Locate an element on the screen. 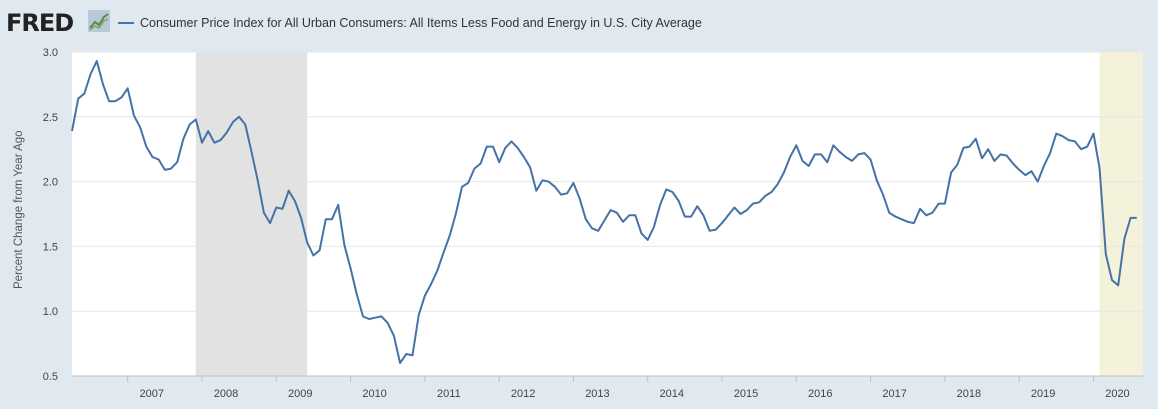  x-tick-label: 2008 is located at coordinates (226, 394).